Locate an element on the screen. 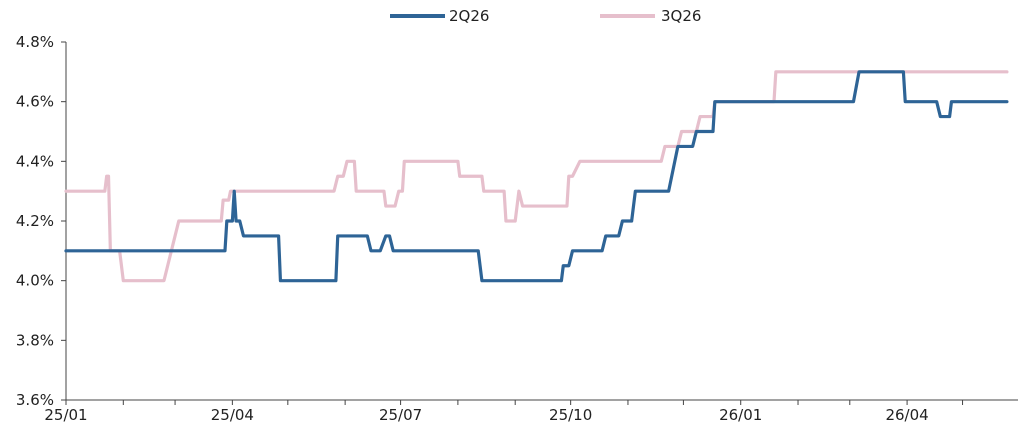  y-tick-label: 3.6% is located at coordinates (35, 400).